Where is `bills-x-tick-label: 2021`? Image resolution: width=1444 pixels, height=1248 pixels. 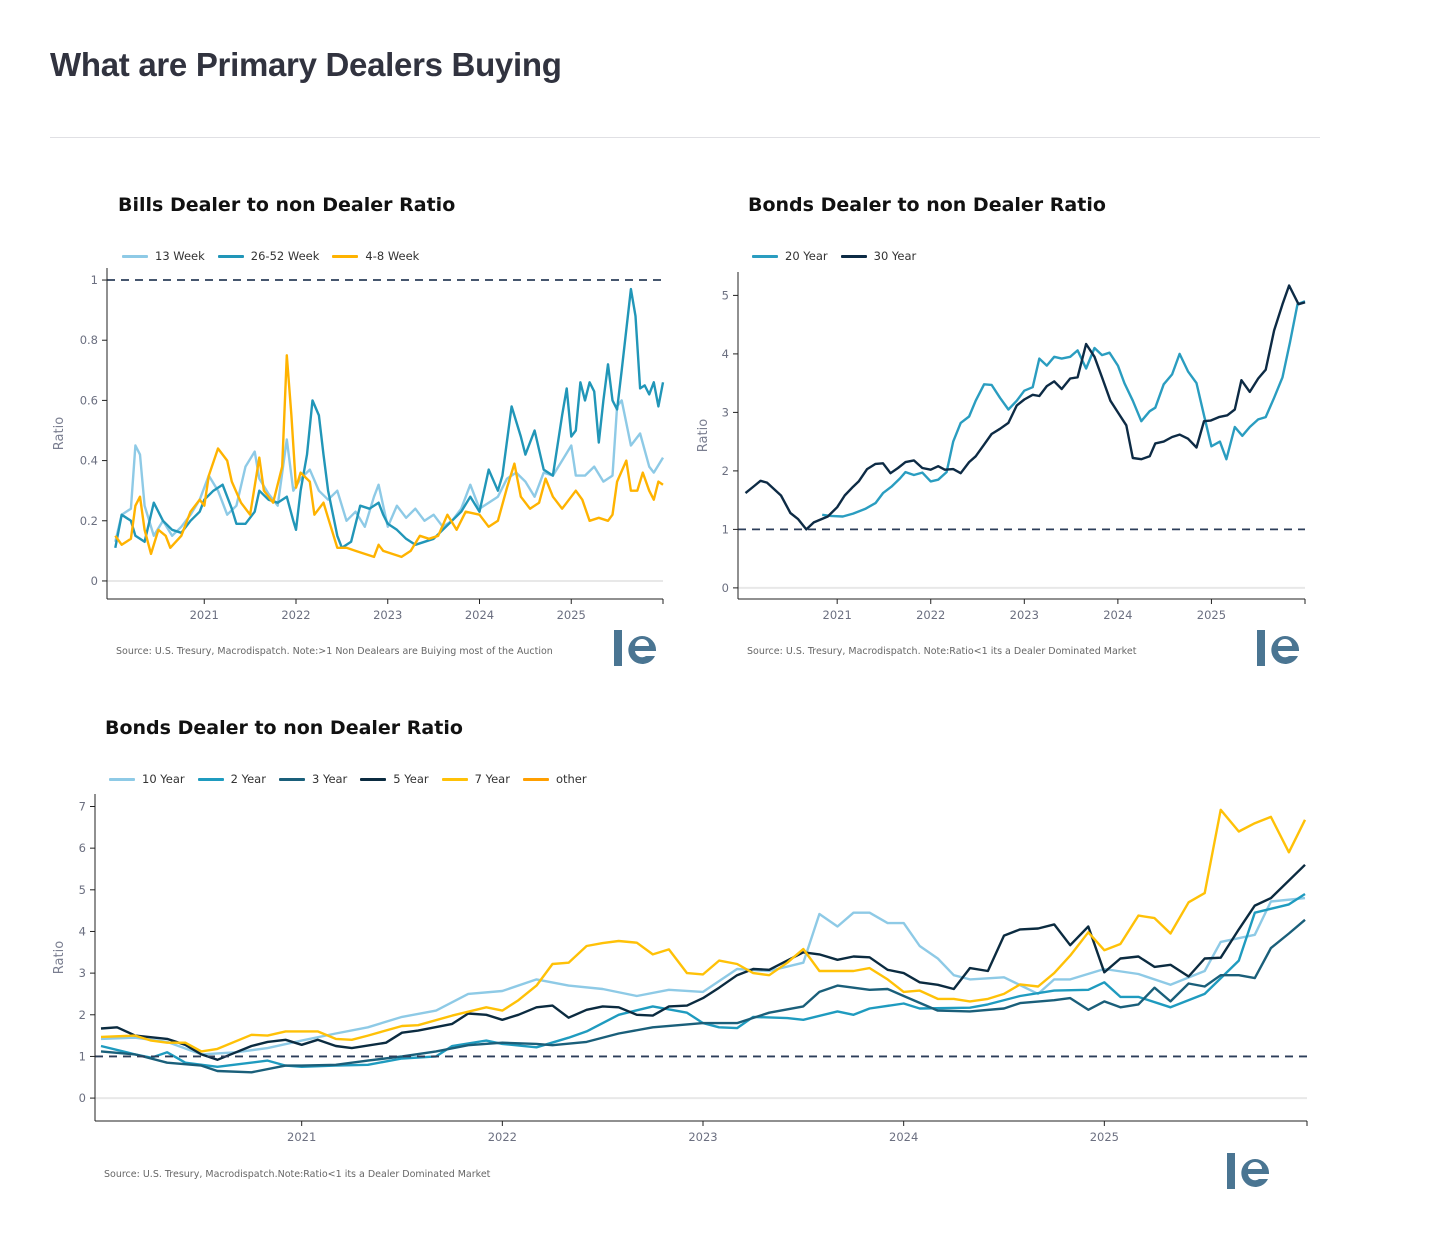
bills-x-tick-label: 2021 is located at coordinates (204, 615).